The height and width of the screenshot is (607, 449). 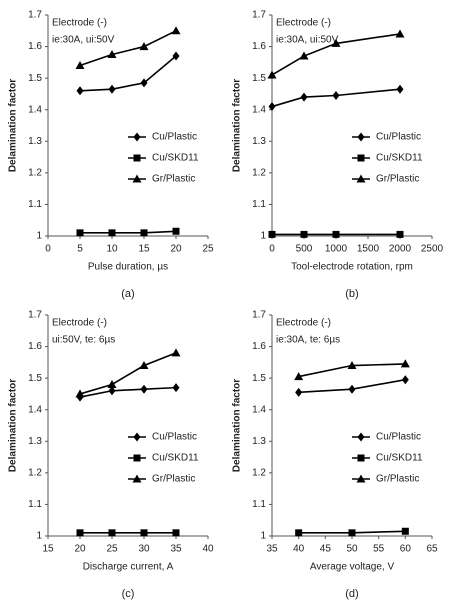 What do you see at coordinates (406, 549) in the screenshot?
I see `x-tick-label: 60` at bounding box center [406, 549].